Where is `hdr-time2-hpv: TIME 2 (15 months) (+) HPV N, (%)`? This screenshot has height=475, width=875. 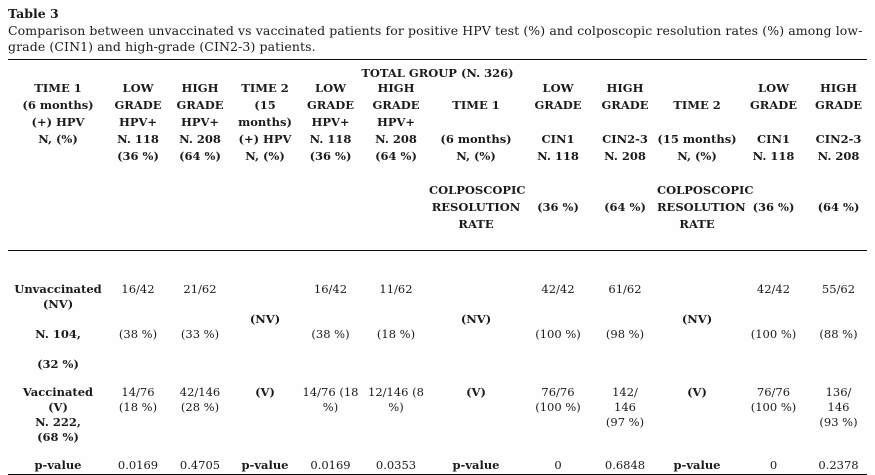 hdr-time2-hpv: TIME 2 (15 months) (+) HPV N, (%) is located at coordinates (265, 156).